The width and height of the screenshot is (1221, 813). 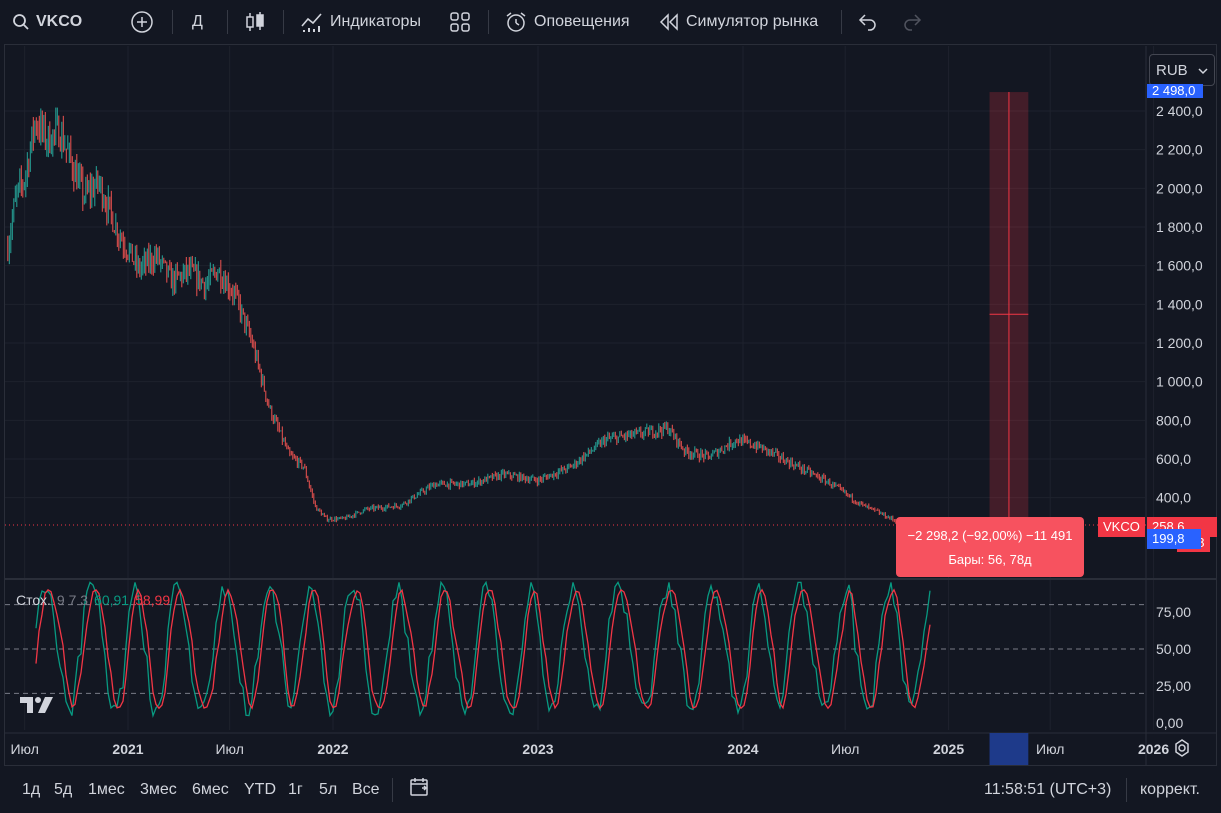 What do you see at coordinates (312, 22) in the screenshot?
I see `indicators-icon` at bounding box center [312, 22].